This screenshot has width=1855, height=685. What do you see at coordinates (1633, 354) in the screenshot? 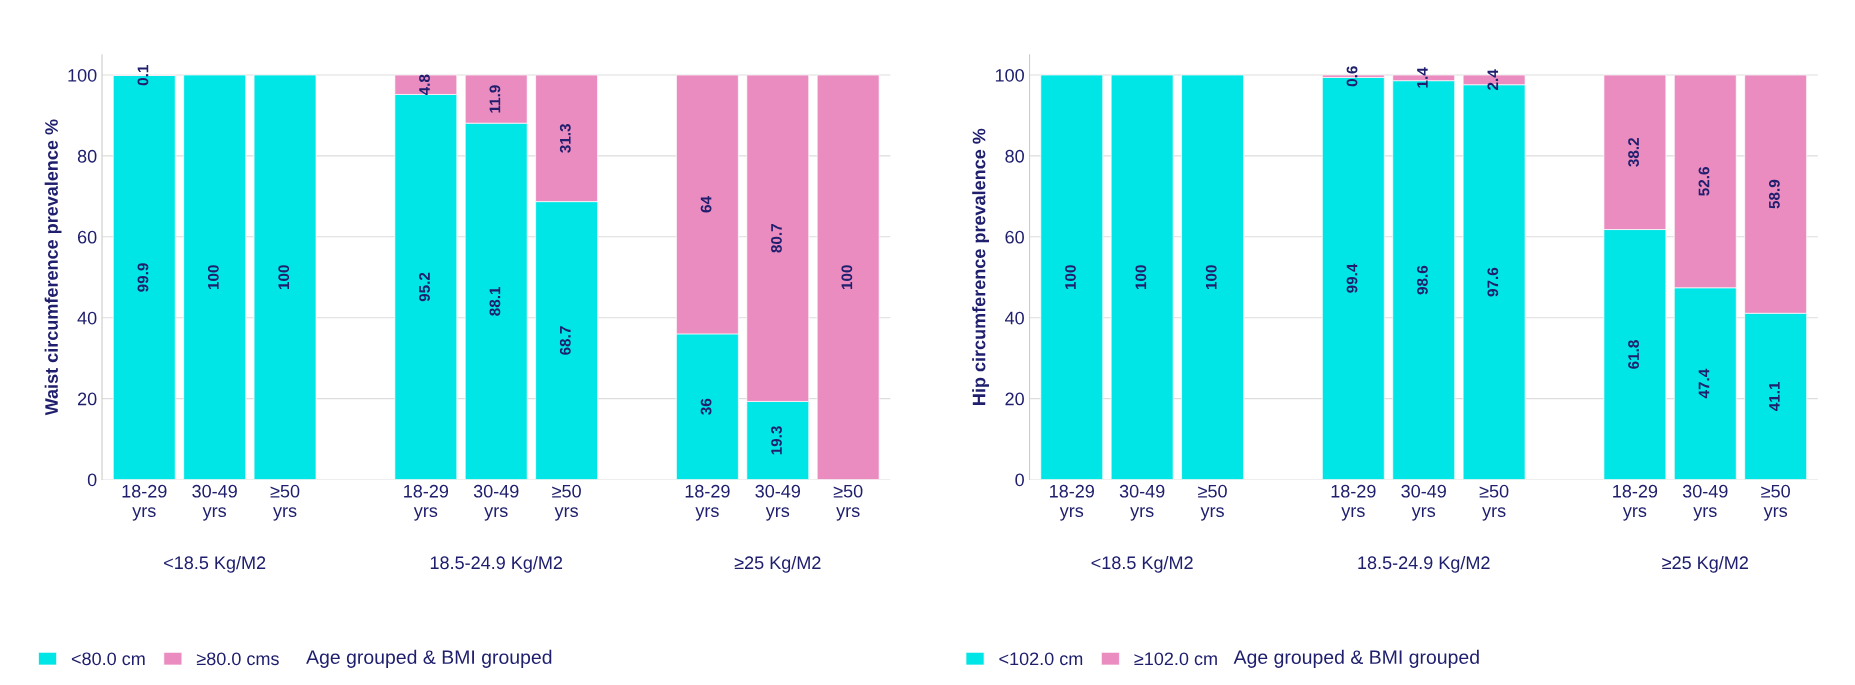
I see `data-label: 61.8` at bounding box center [1633, 354].